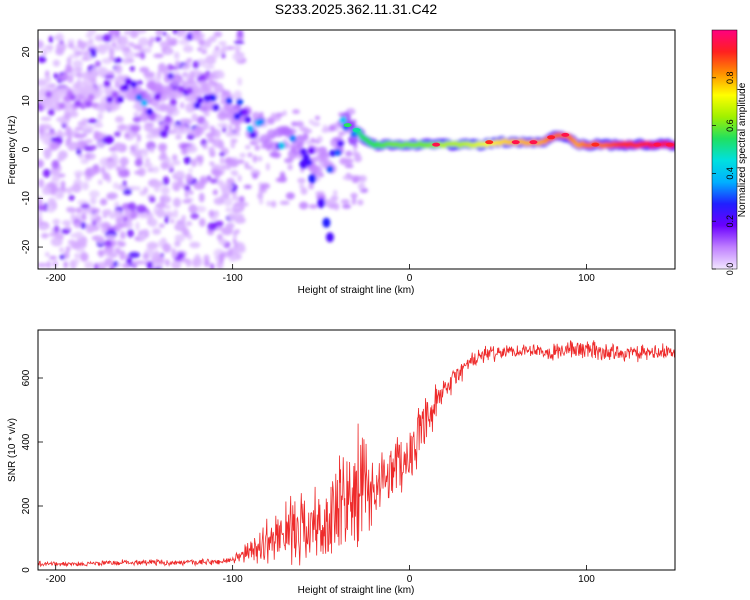 The width and height of the screenshot is (750, 600). What do you see at coordinates (724, 149) in the screenshot?
I see `colorbar-scale` at bounding box center [724, 149].